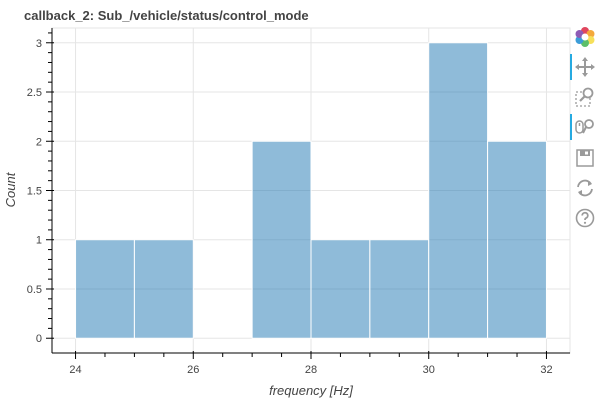 This screenshot has height=400, width=600. I want to click on bokeh-logo, so click(585, 37).